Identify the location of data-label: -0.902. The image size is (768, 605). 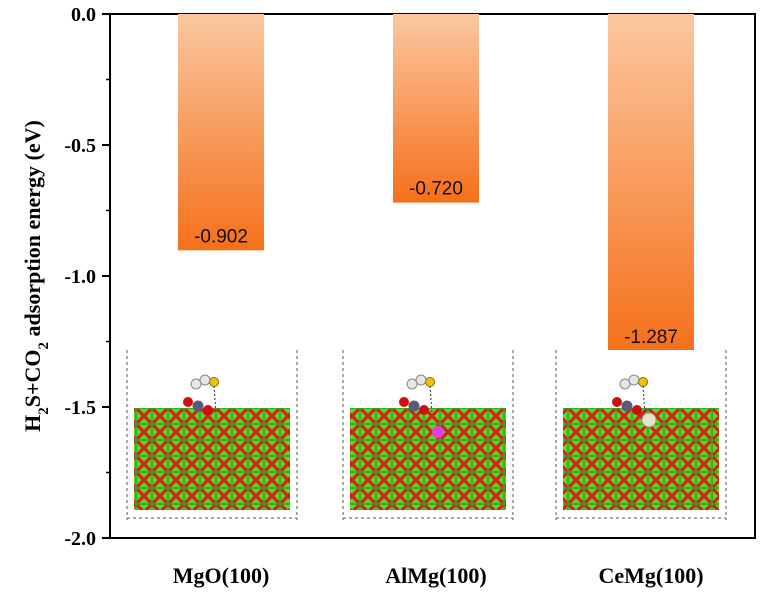
(221, 236).